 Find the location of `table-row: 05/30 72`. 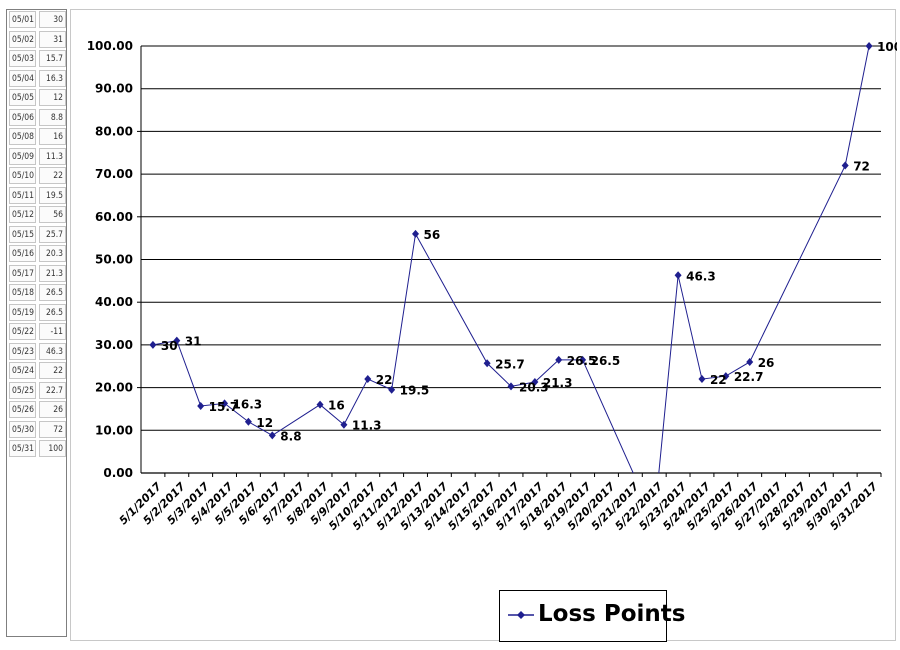

table-row: 05/30 72 is located at coordinates (37, 429).